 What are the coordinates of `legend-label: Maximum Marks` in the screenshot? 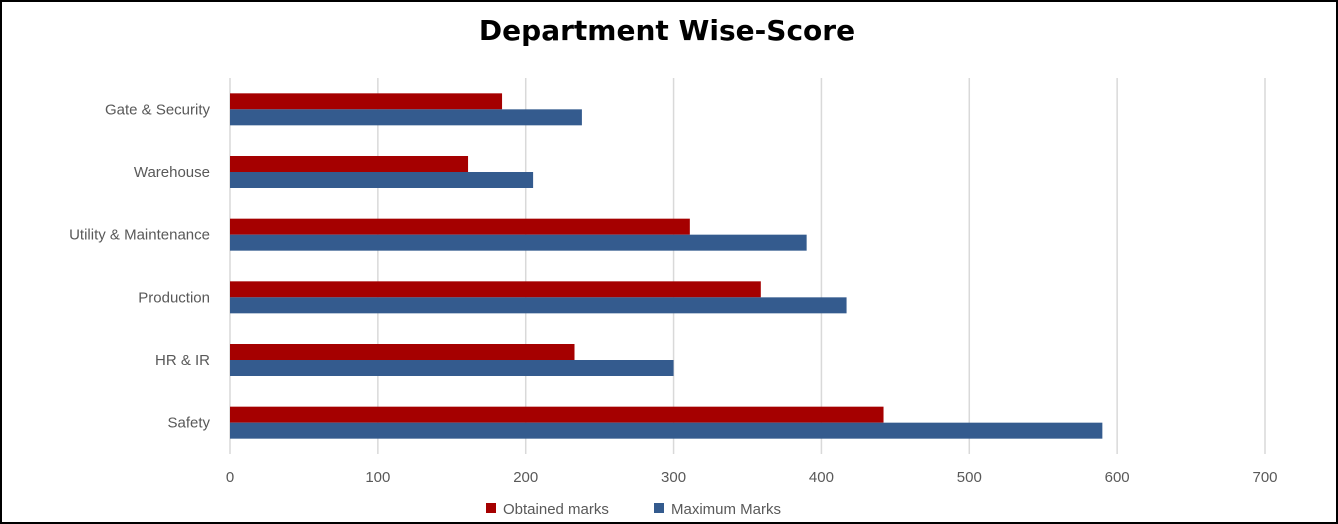 It's located at (726, 509).